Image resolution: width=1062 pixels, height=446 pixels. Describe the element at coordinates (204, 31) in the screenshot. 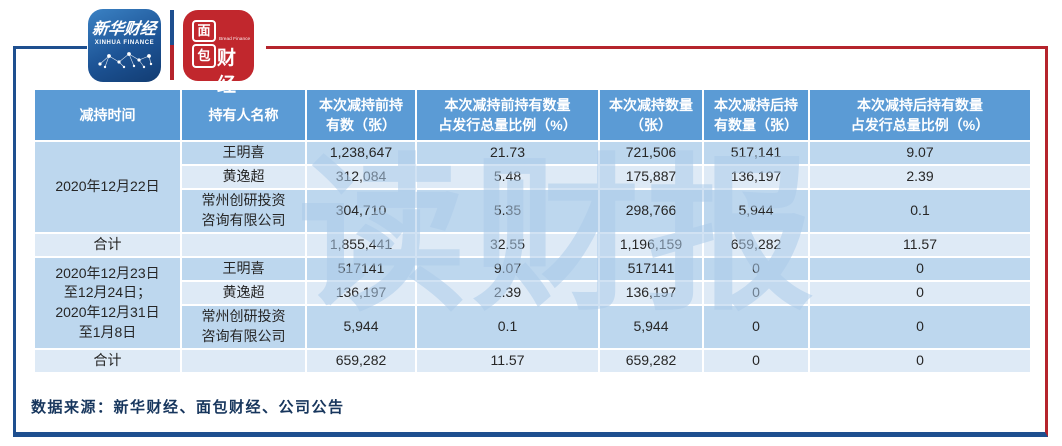

I see `bread-logo-char-top: 面` at that location.